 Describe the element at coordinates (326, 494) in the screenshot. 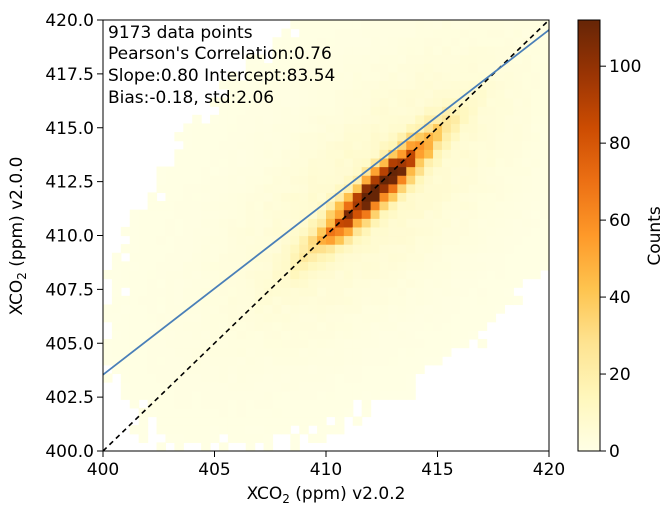

I see `x-axis-label: XCO2 (ppm) v2.0.2` at that location.